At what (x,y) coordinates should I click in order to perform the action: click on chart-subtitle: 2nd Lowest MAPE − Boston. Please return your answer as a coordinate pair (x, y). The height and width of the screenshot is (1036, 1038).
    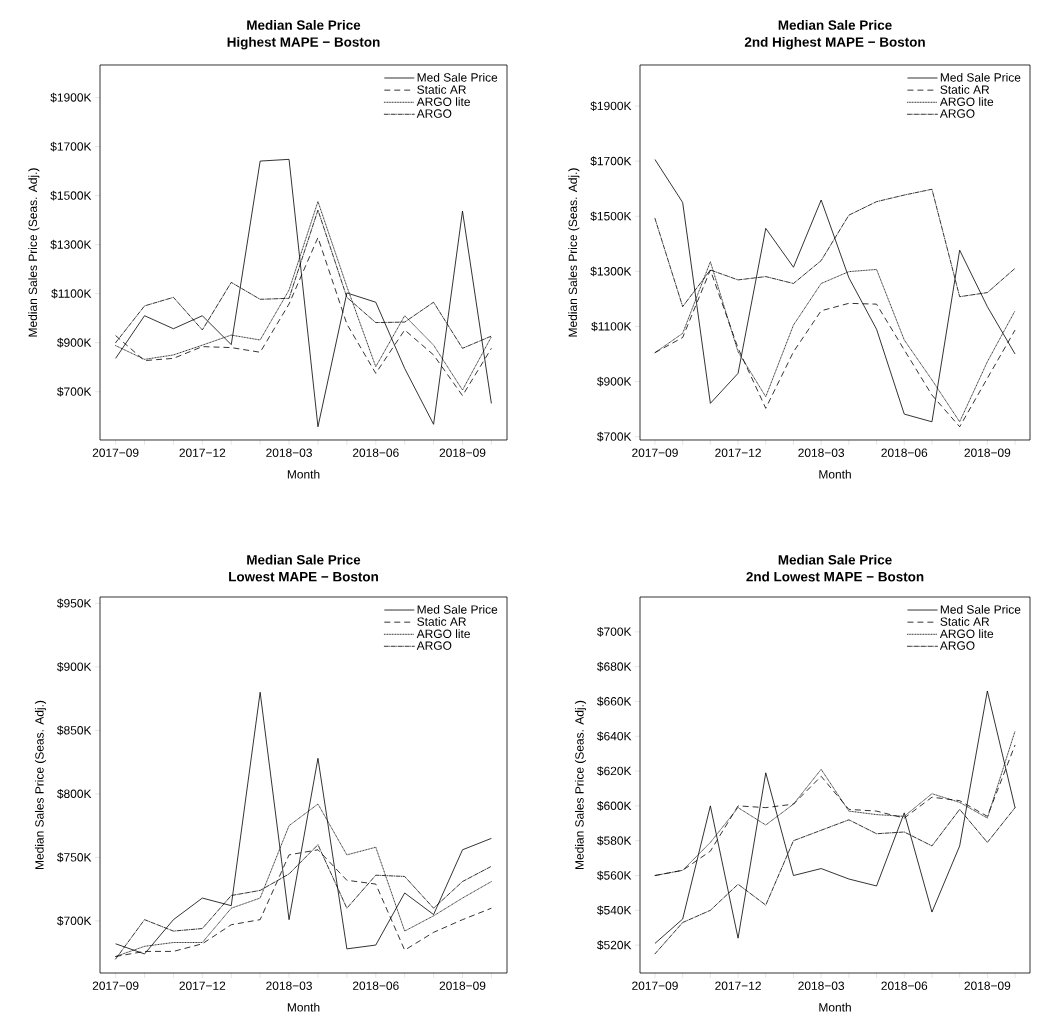
    Looking at the image, I should click on (835, 576).